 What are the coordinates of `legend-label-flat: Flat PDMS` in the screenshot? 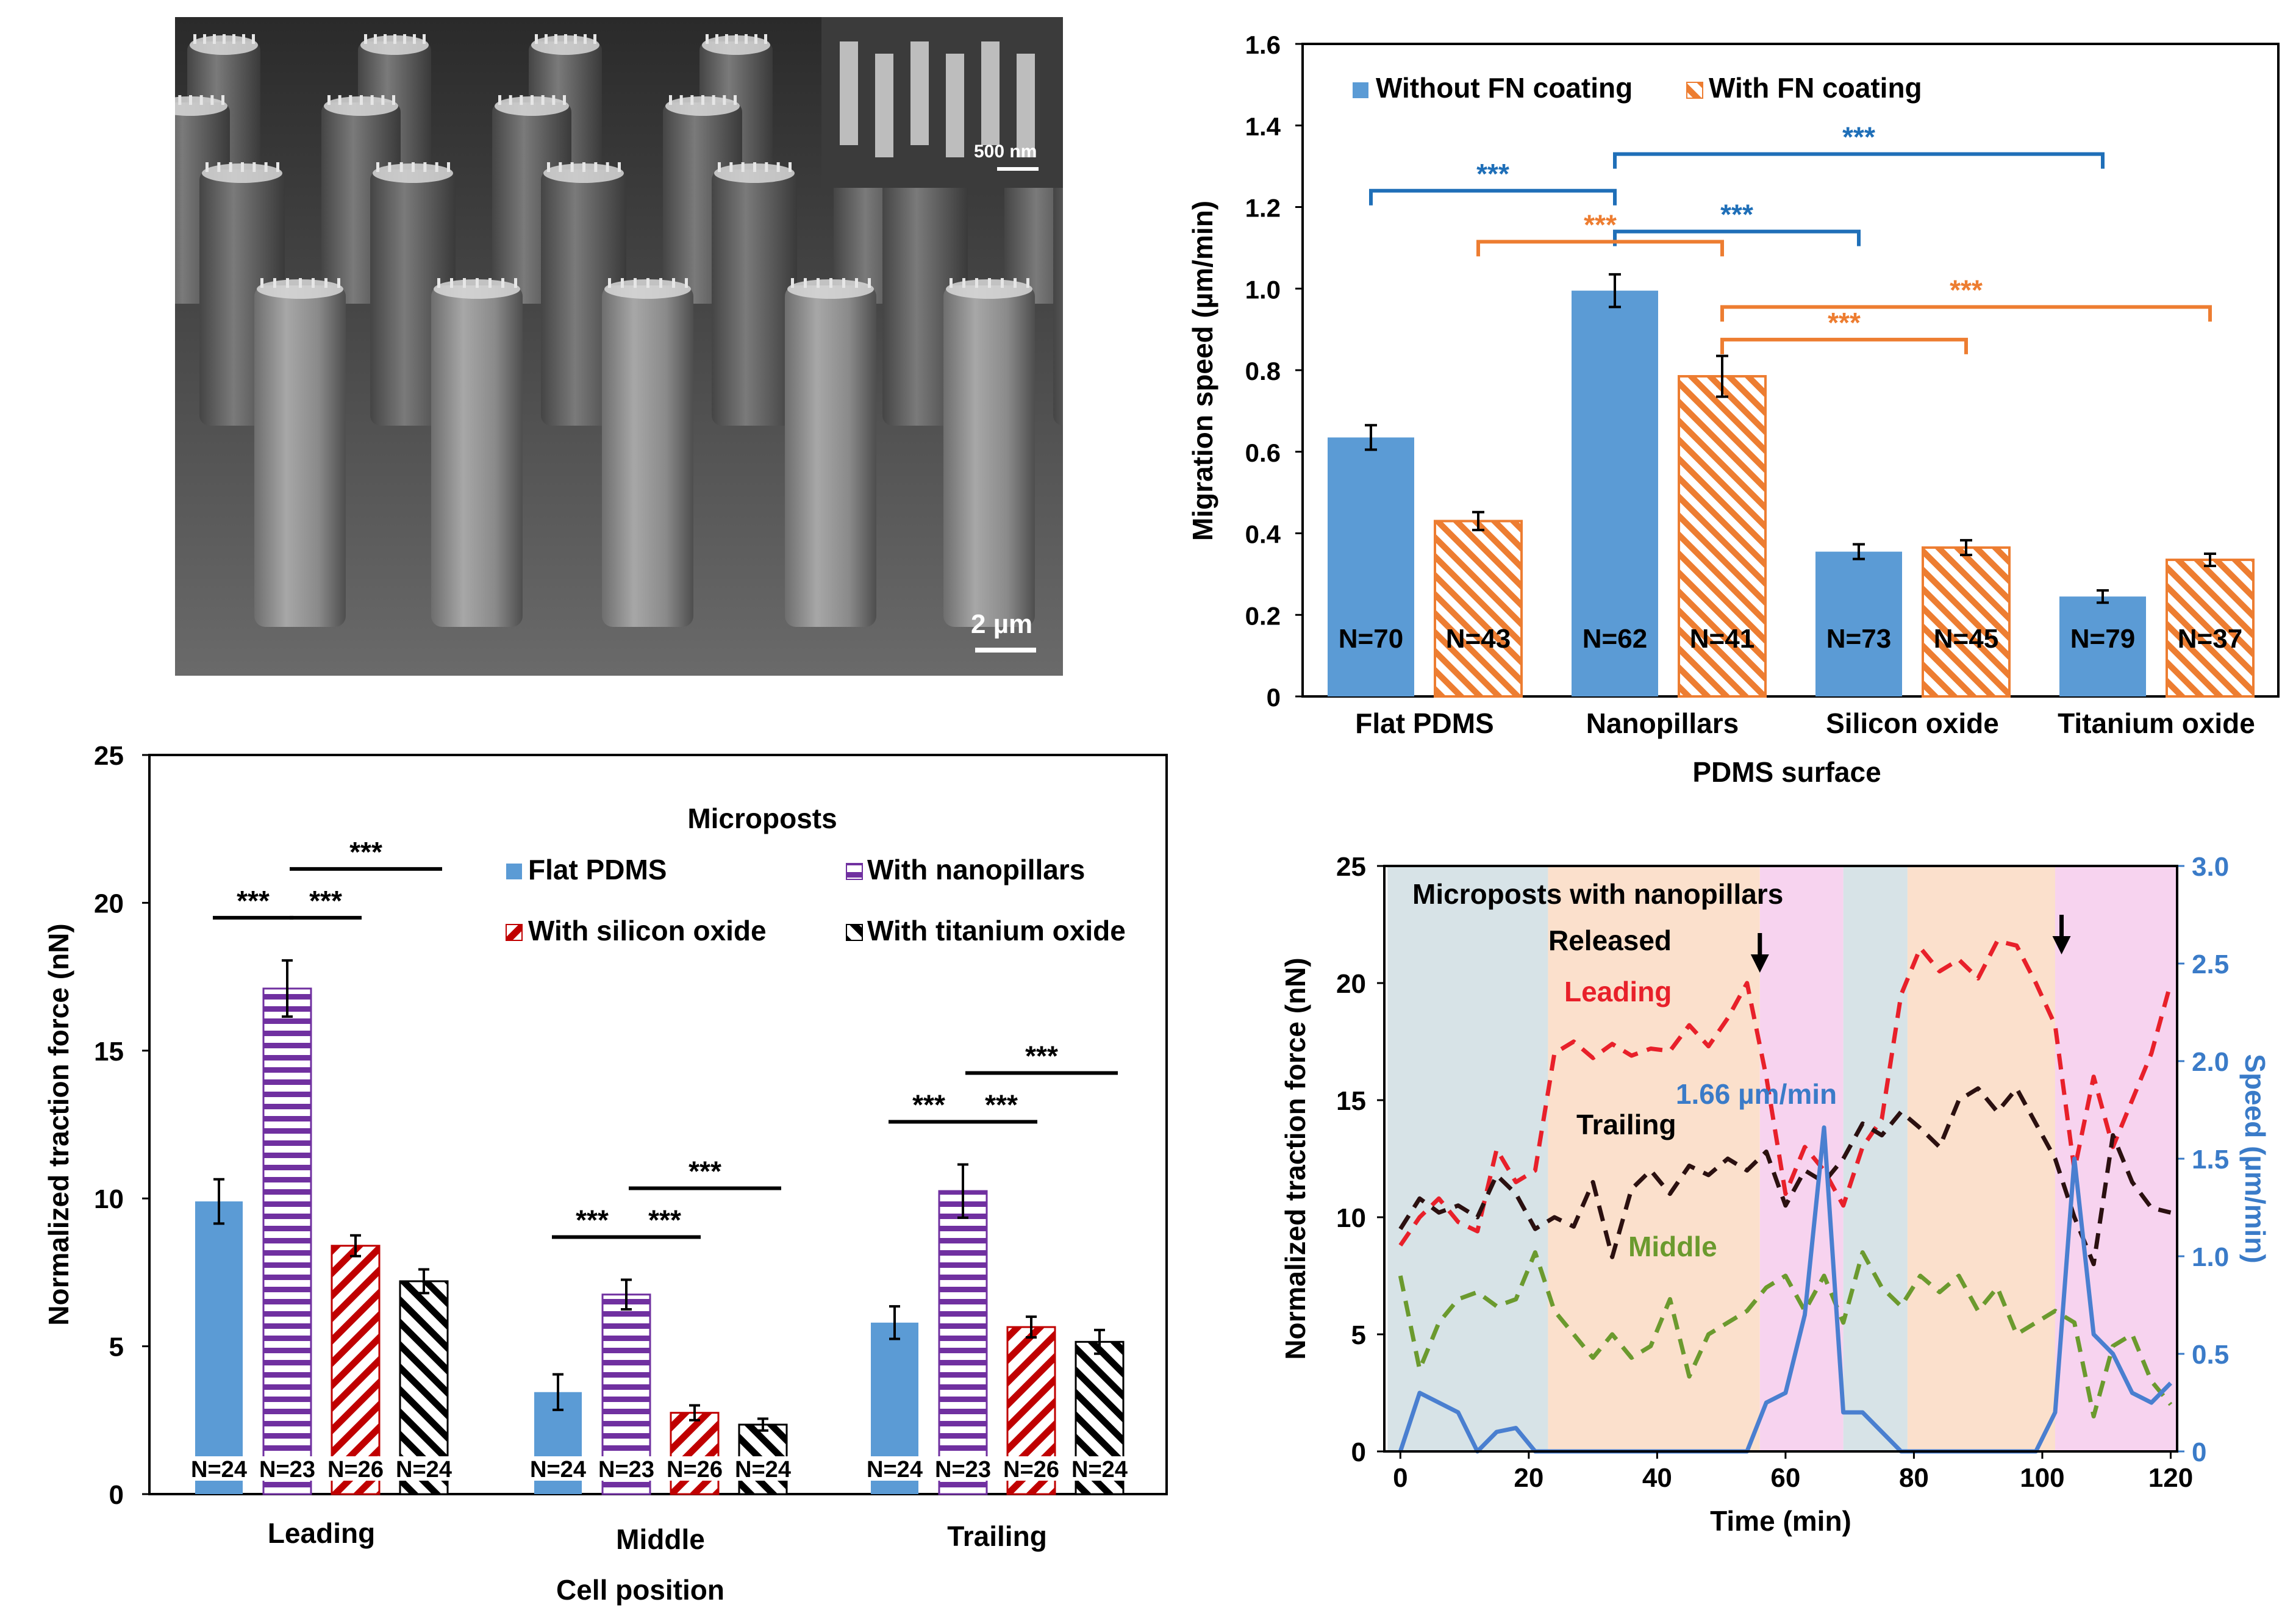 It's located at (597, 869).